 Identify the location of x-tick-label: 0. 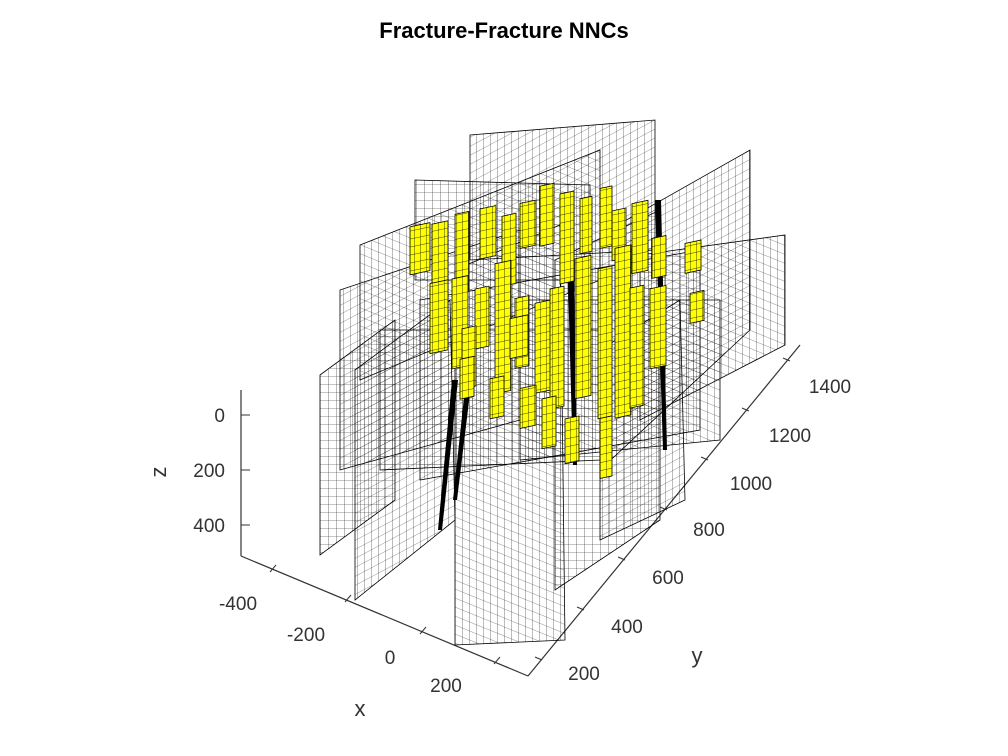
(390, 658).